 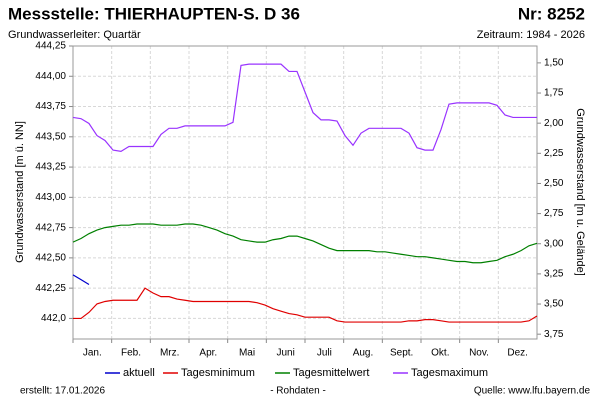 I want to click on note: - Rohdaten -, so click(x=298, y=391).